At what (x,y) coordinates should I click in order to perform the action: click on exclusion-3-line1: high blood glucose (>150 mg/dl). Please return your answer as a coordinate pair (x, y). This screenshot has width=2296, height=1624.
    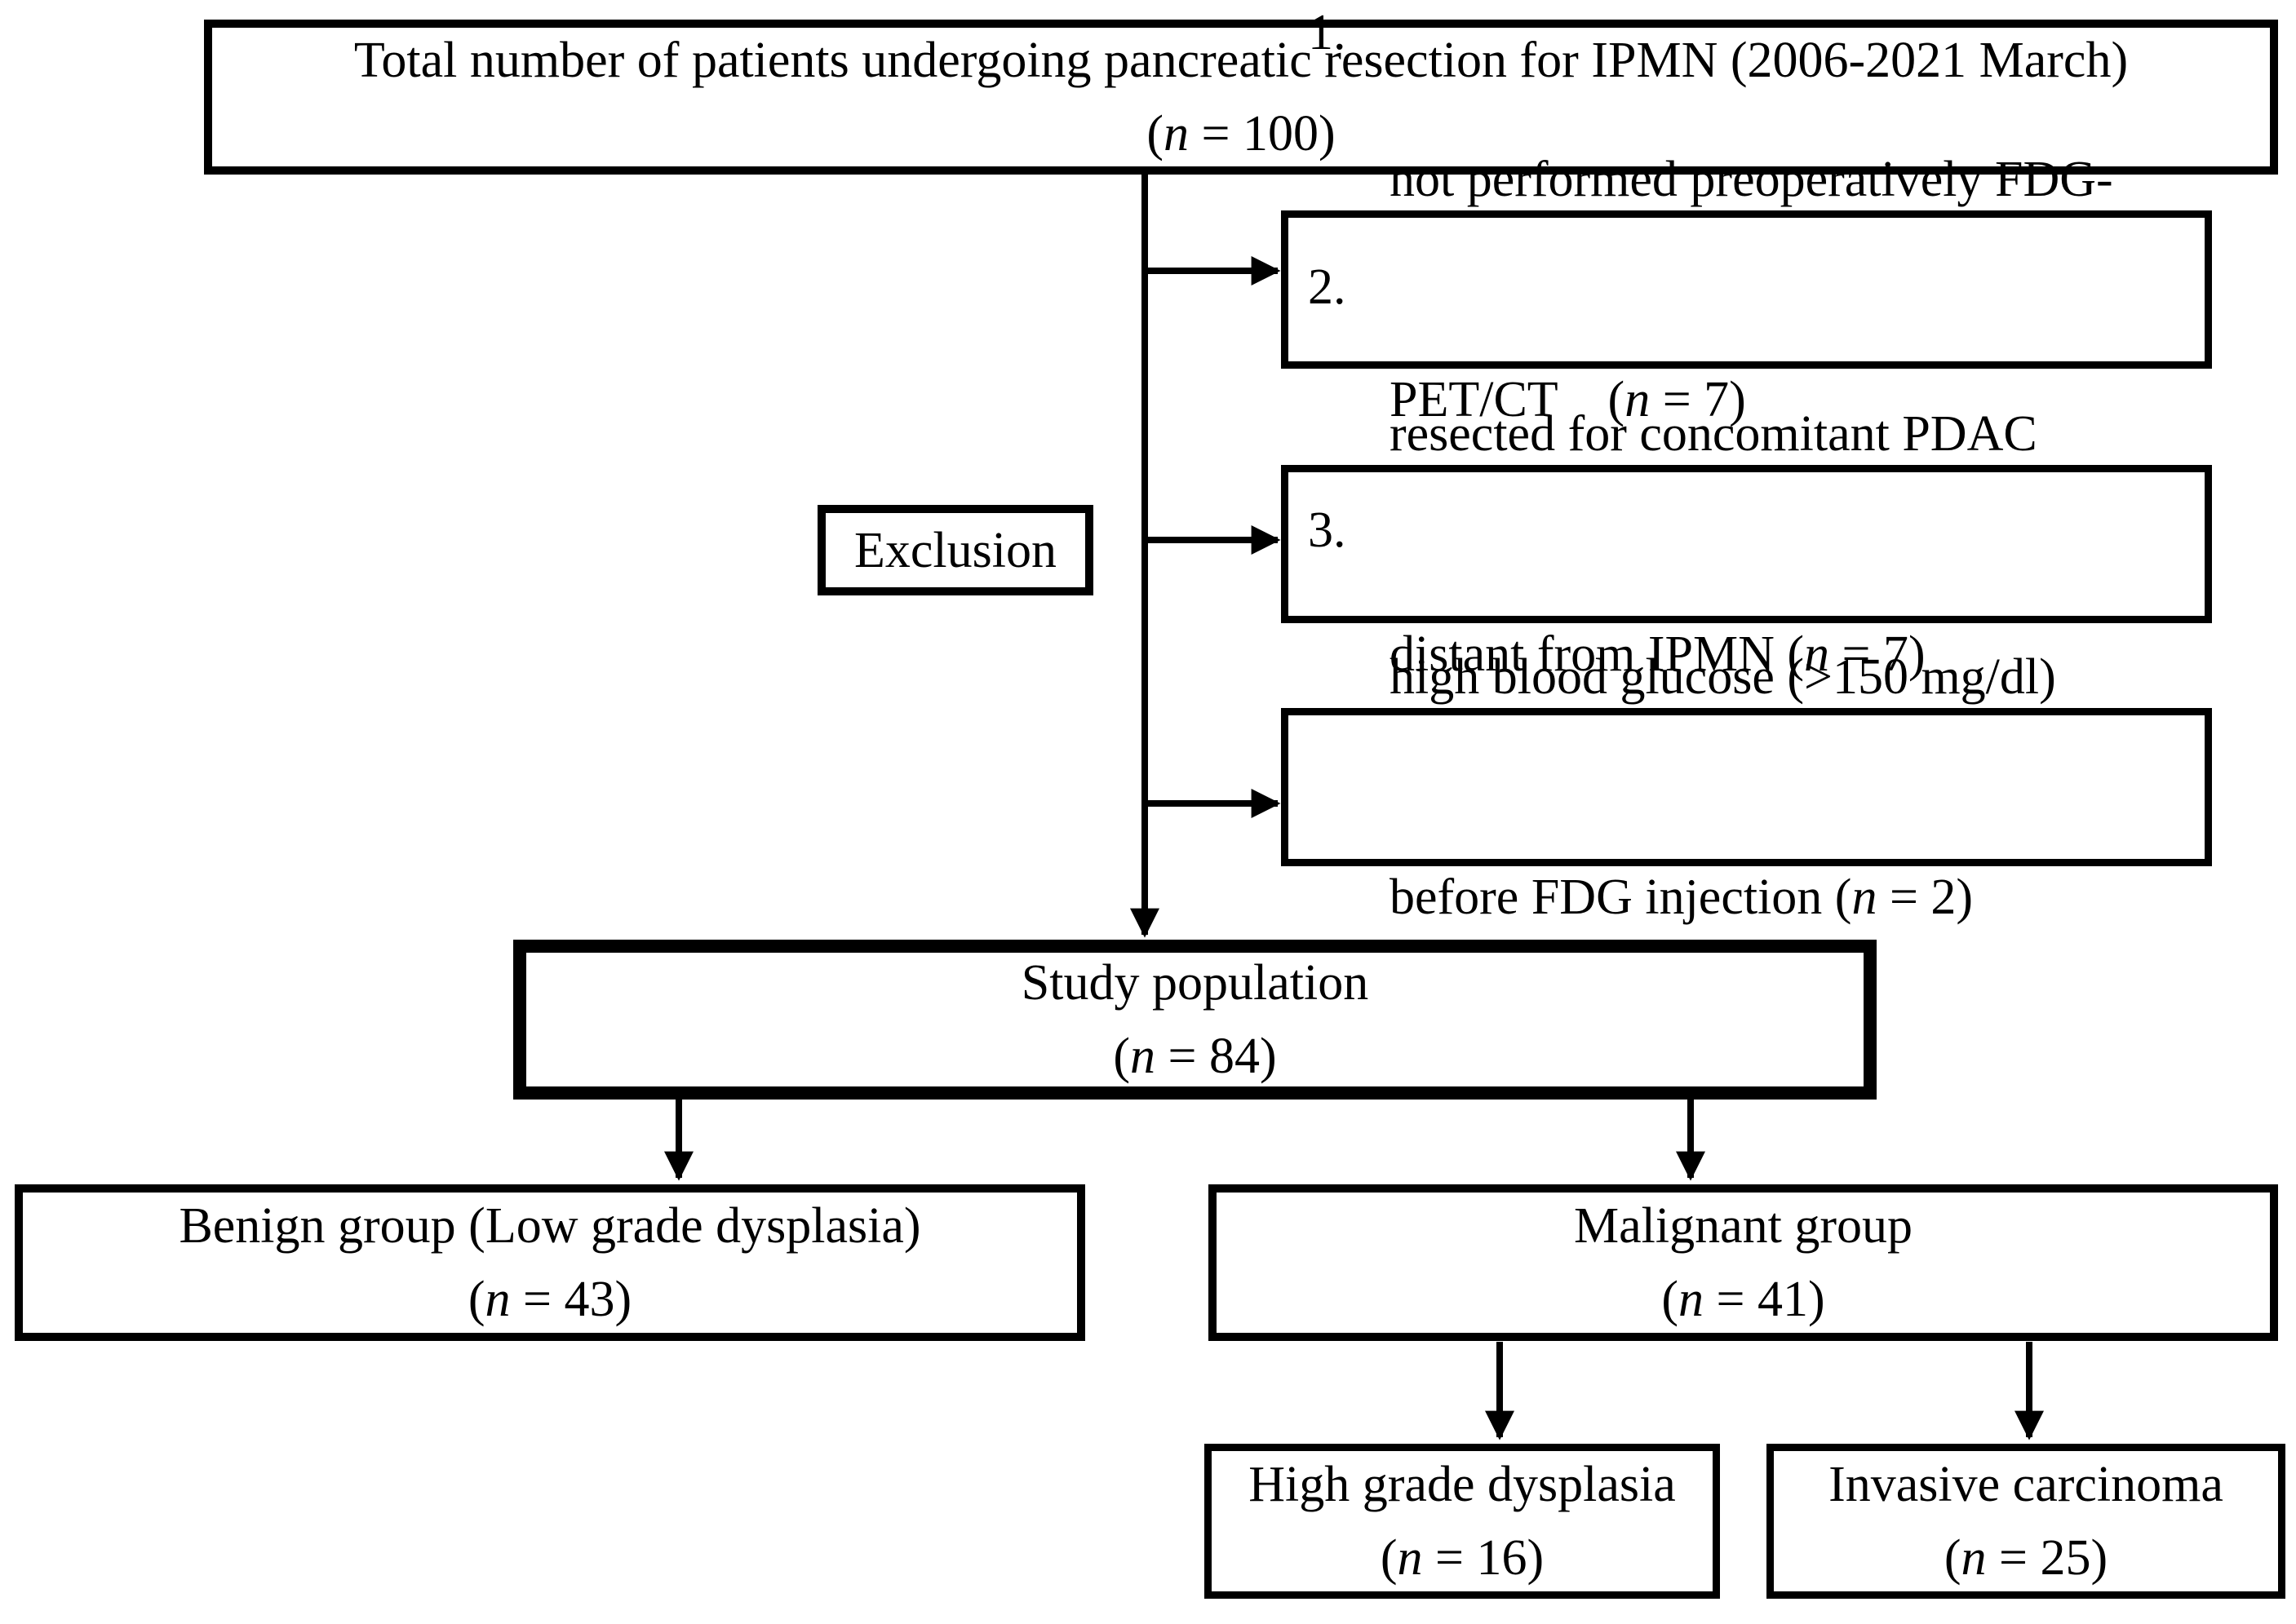
    Looking at the image, I should click on (1723, 677).